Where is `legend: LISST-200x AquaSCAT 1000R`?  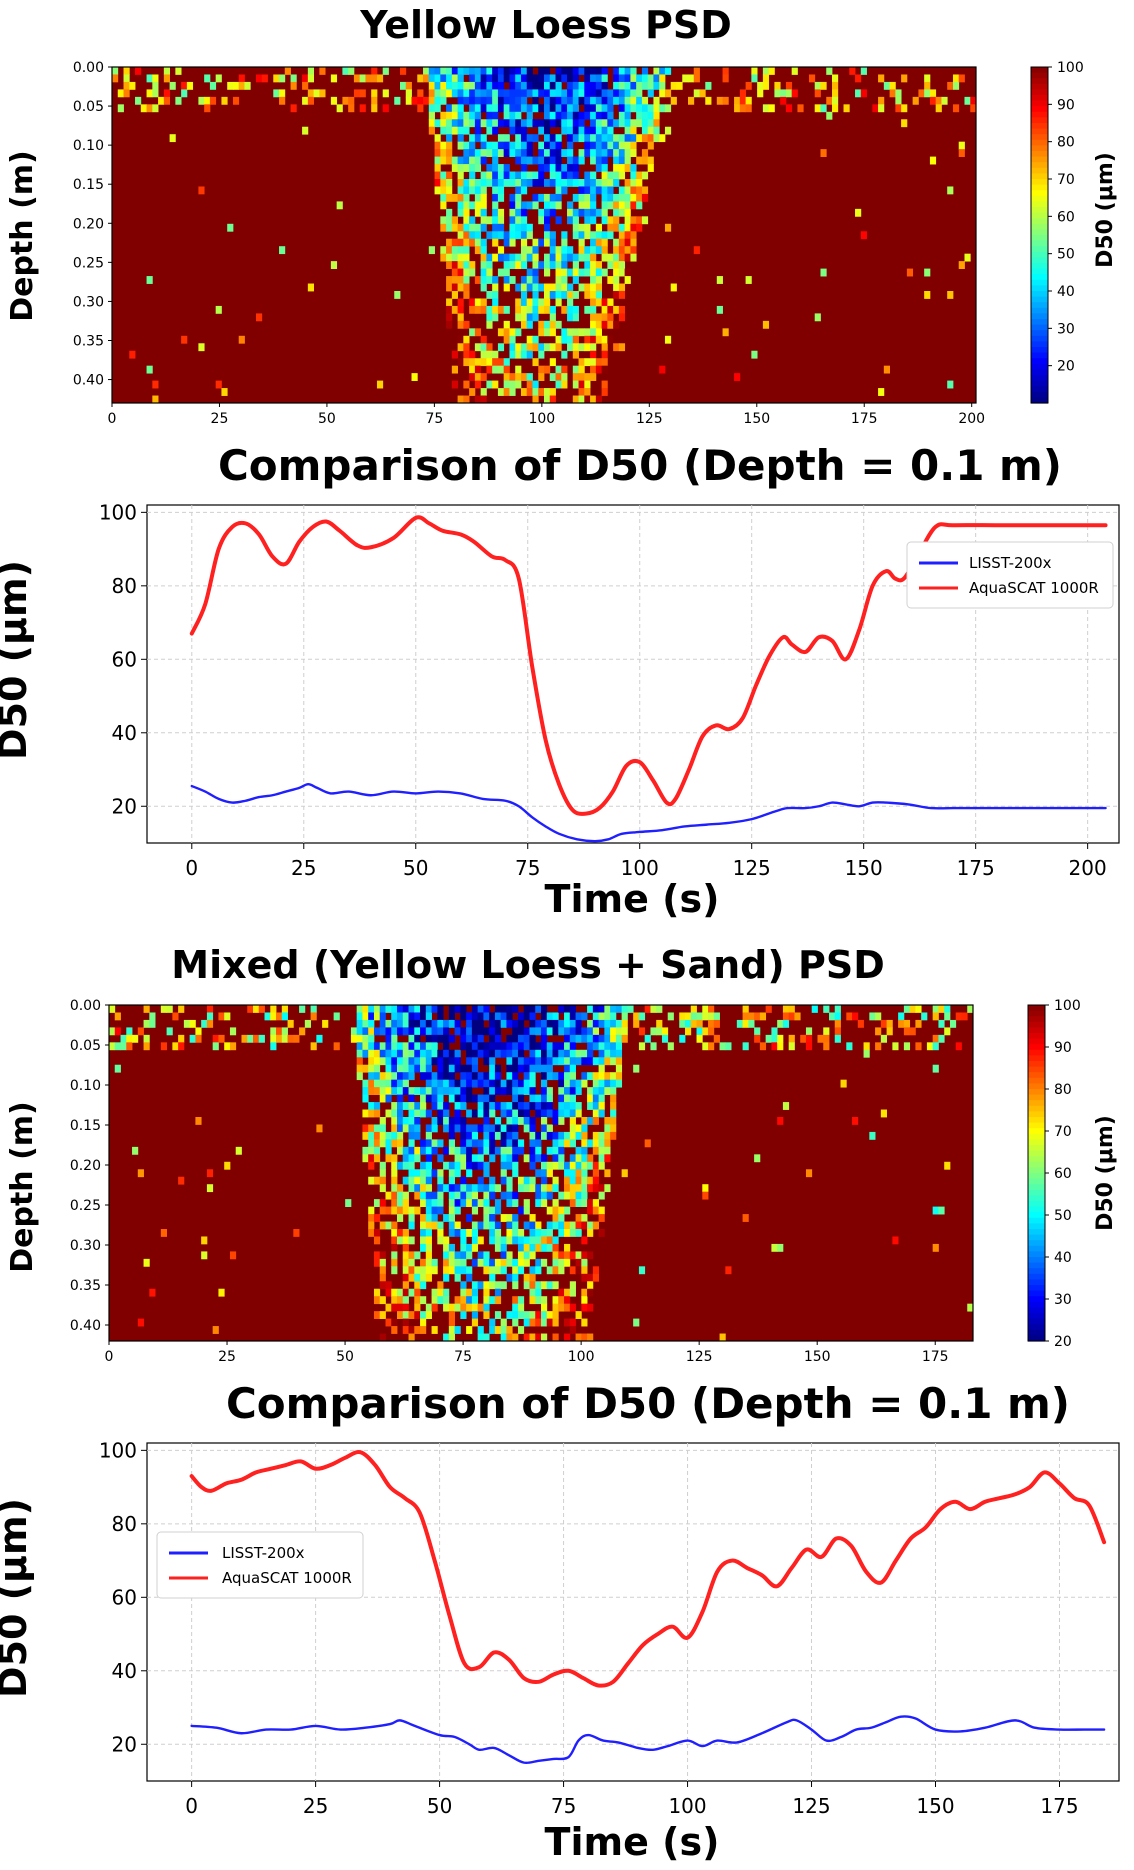 legend: LISST-200x AquaSCAT 1000R is located at coordinates (260, 1565).